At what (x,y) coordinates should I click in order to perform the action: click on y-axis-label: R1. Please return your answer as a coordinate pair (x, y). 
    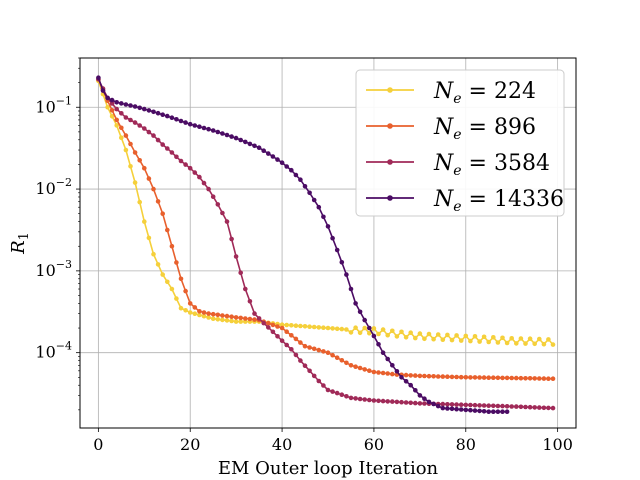
    Looking at the image, I should click on (20, 243).